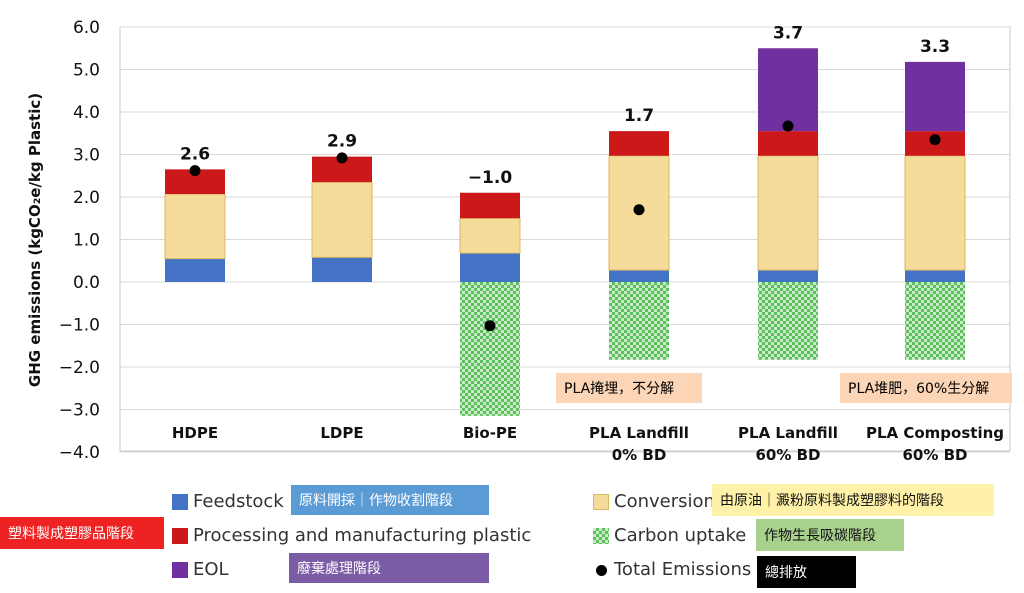 The width and height of the screenshot is (1024, 593). What do you see at coordinates (82, 533) in the screenshot?
I see `note-processing: 塑料製成塑膠品階段` at bounding box center [82, 533].